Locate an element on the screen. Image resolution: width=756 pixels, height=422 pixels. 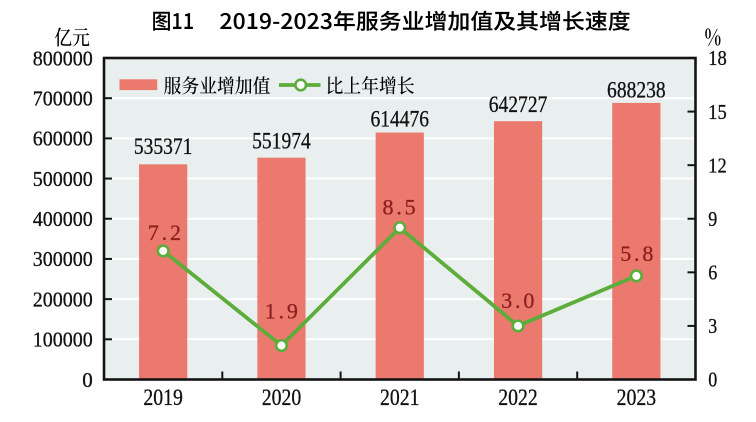
svg-text: 2019 is located at coordinates (163, 397).